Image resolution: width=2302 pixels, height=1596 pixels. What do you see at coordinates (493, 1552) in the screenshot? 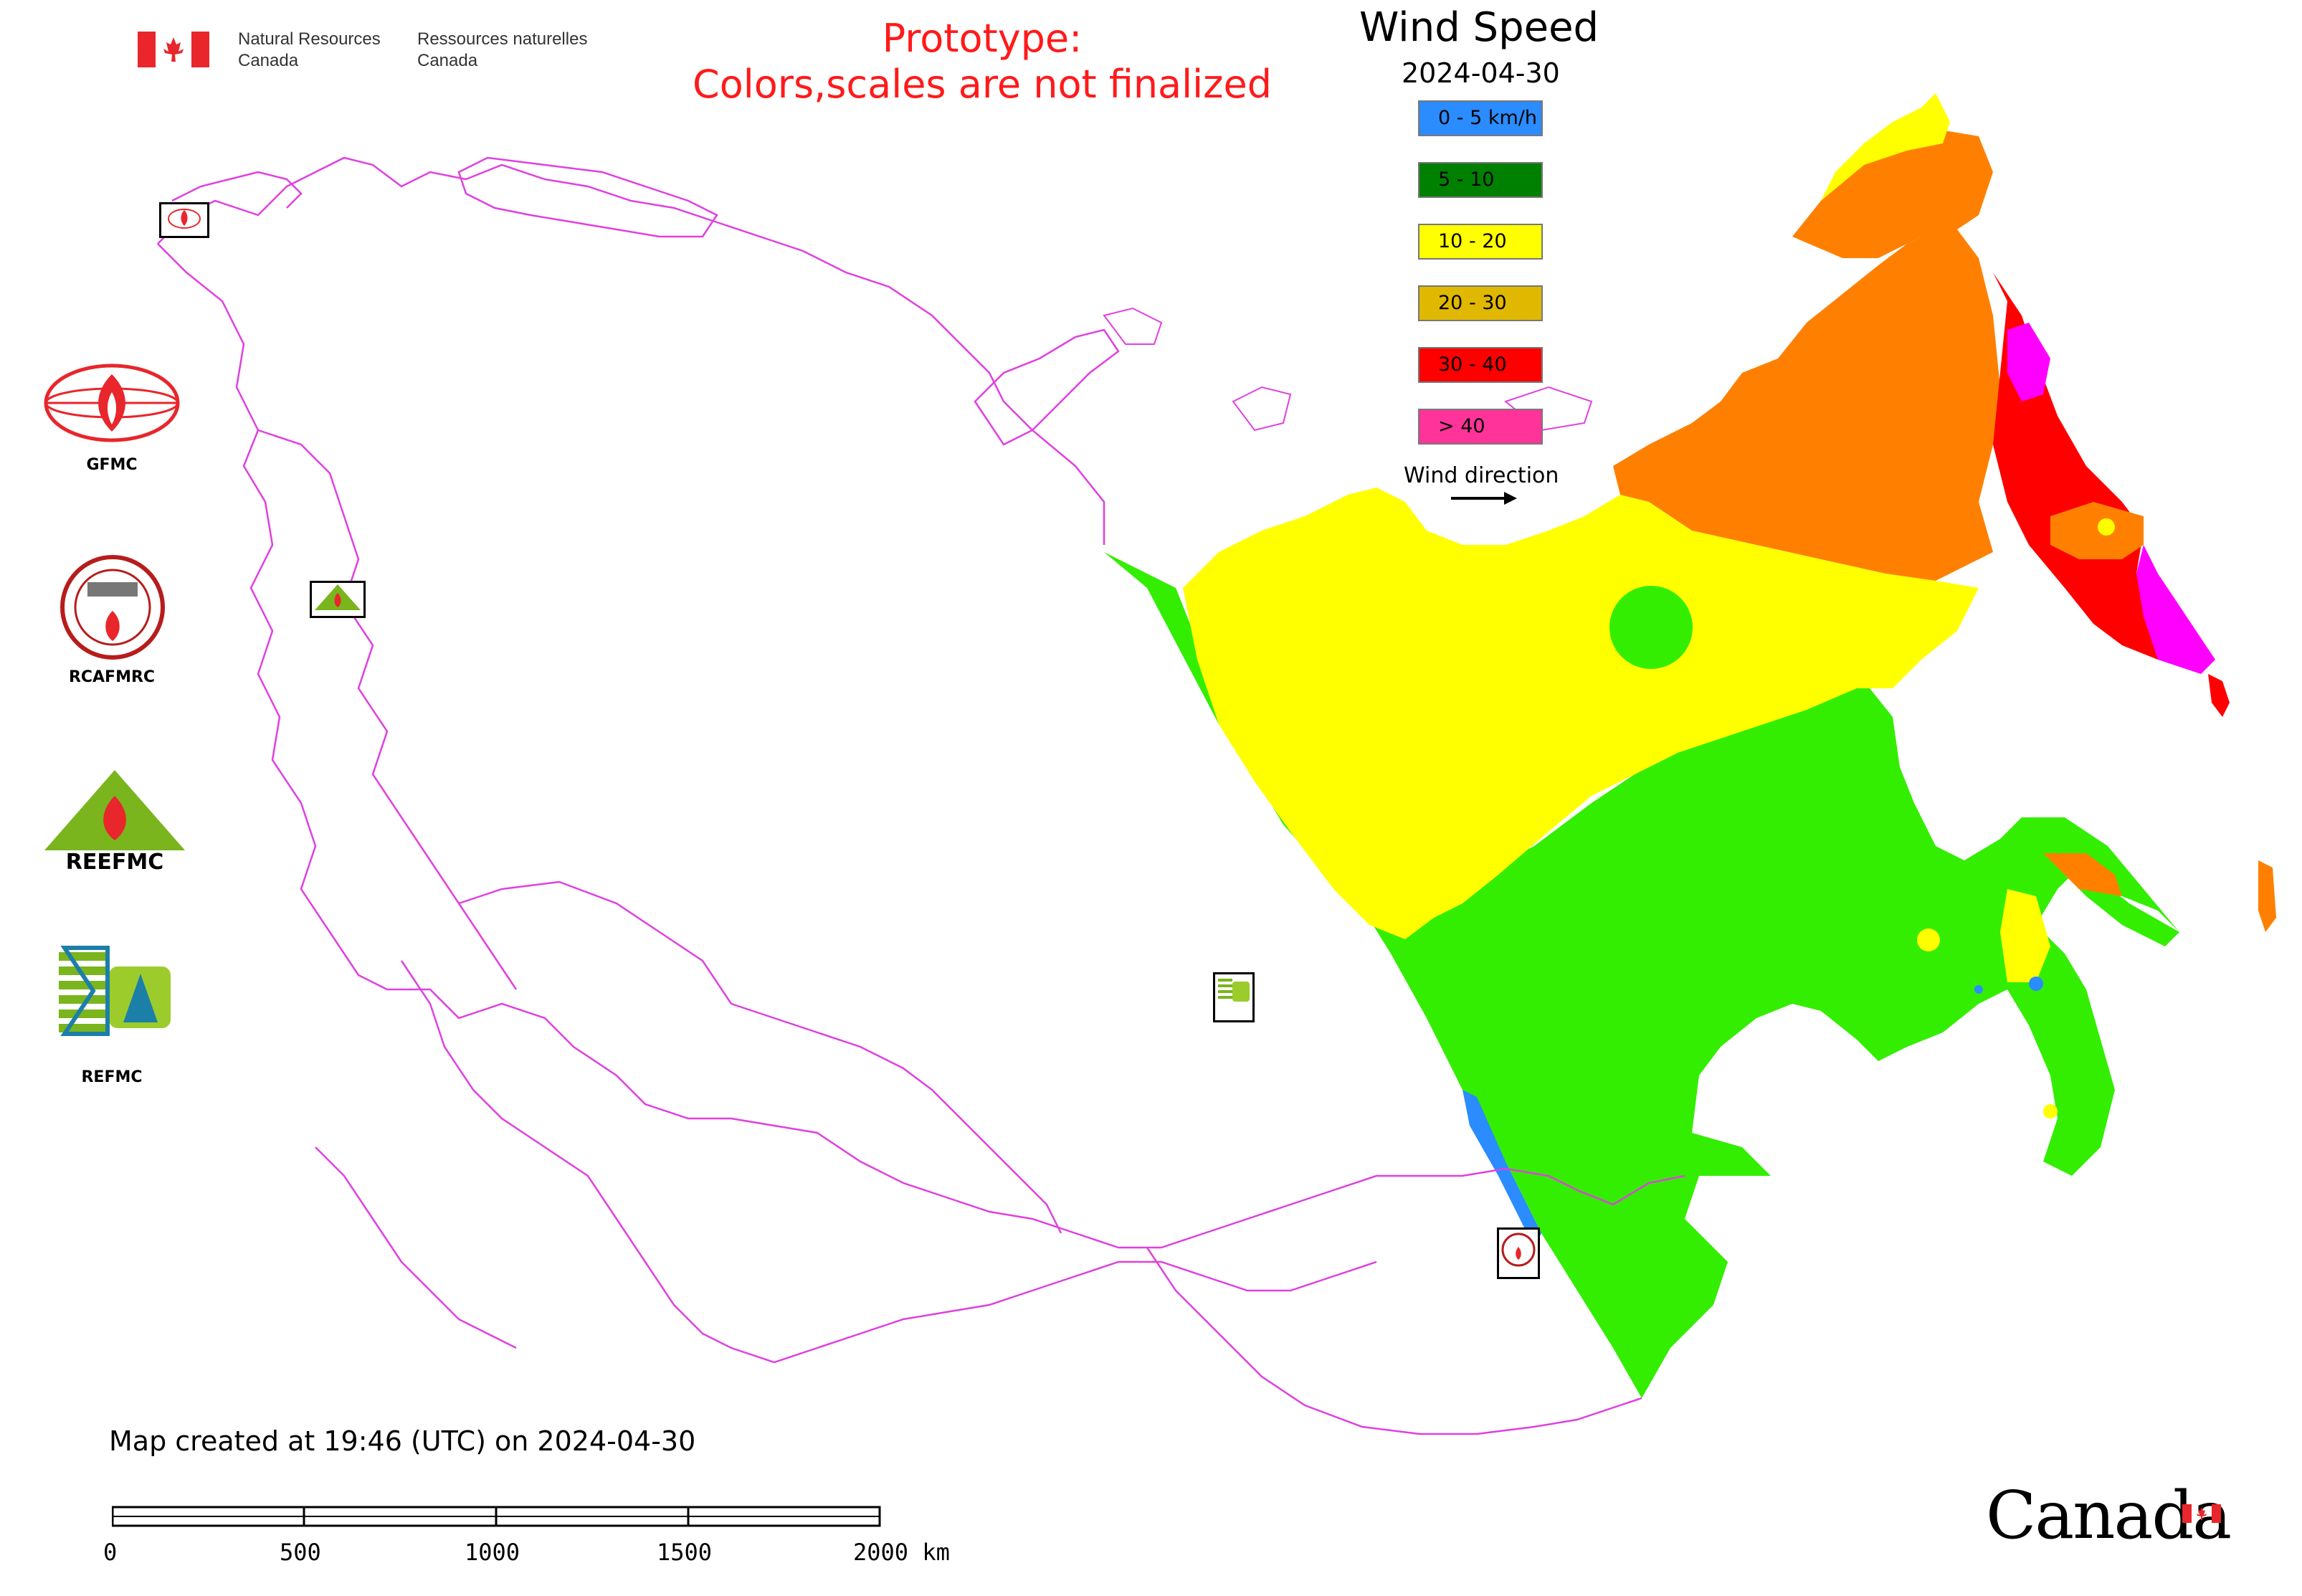
I see `scale-tick-1000: 1000` at bounding box center [493, 1552].